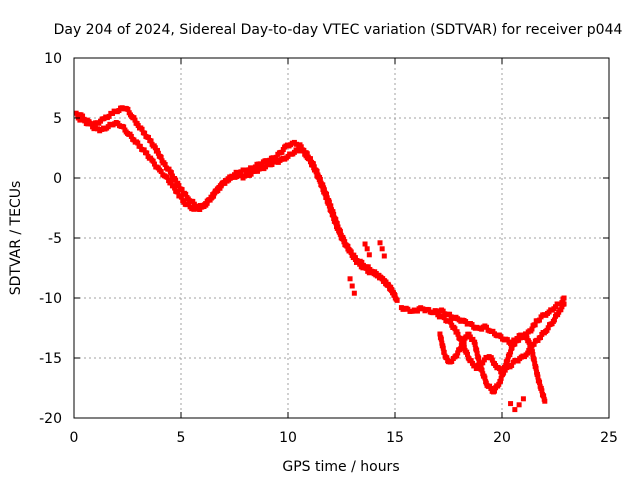 This screenshot has width=640, height=480. I want to click on x-tick-label: 0, so click(74, 438).